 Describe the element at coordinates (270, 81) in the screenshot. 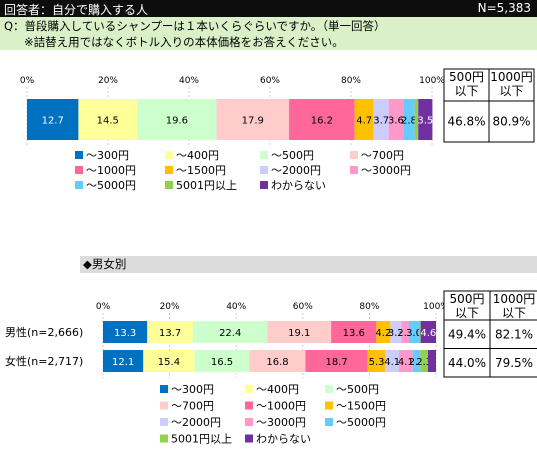

I see `x-tick-label: 60%` at that location.